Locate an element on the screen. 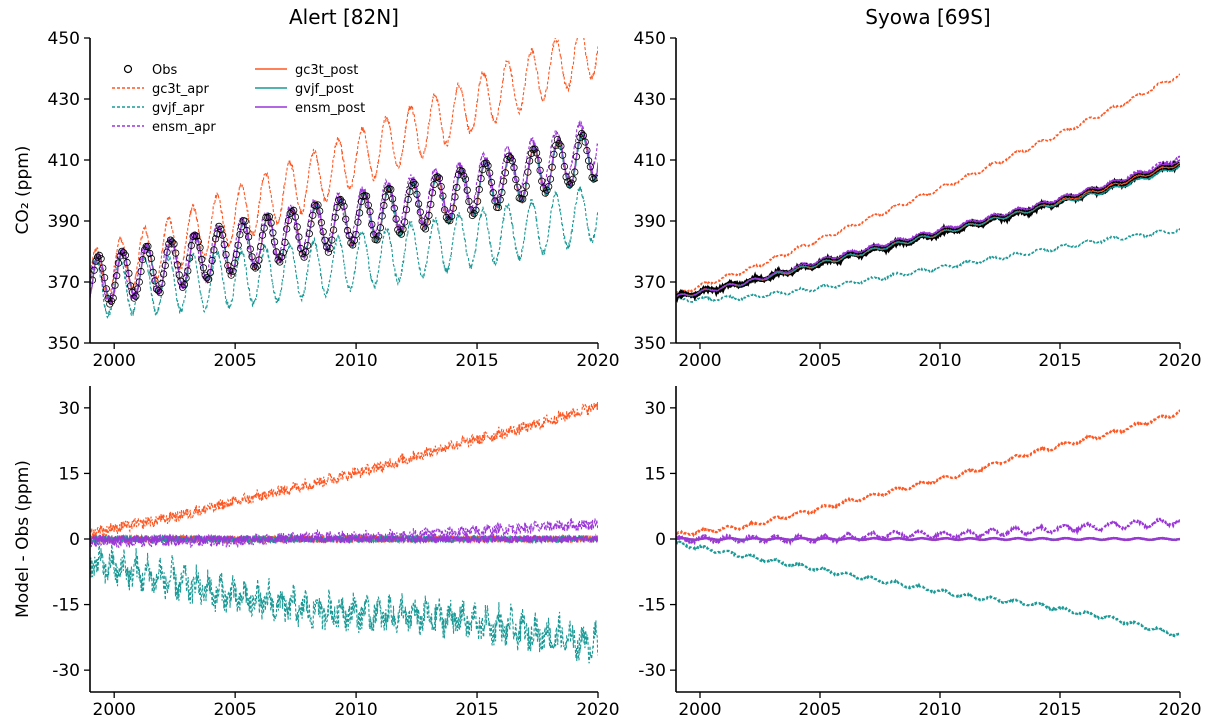 The image size is (1205, 722). x-tick-label: 2000 is located at coordinates (114, 361).